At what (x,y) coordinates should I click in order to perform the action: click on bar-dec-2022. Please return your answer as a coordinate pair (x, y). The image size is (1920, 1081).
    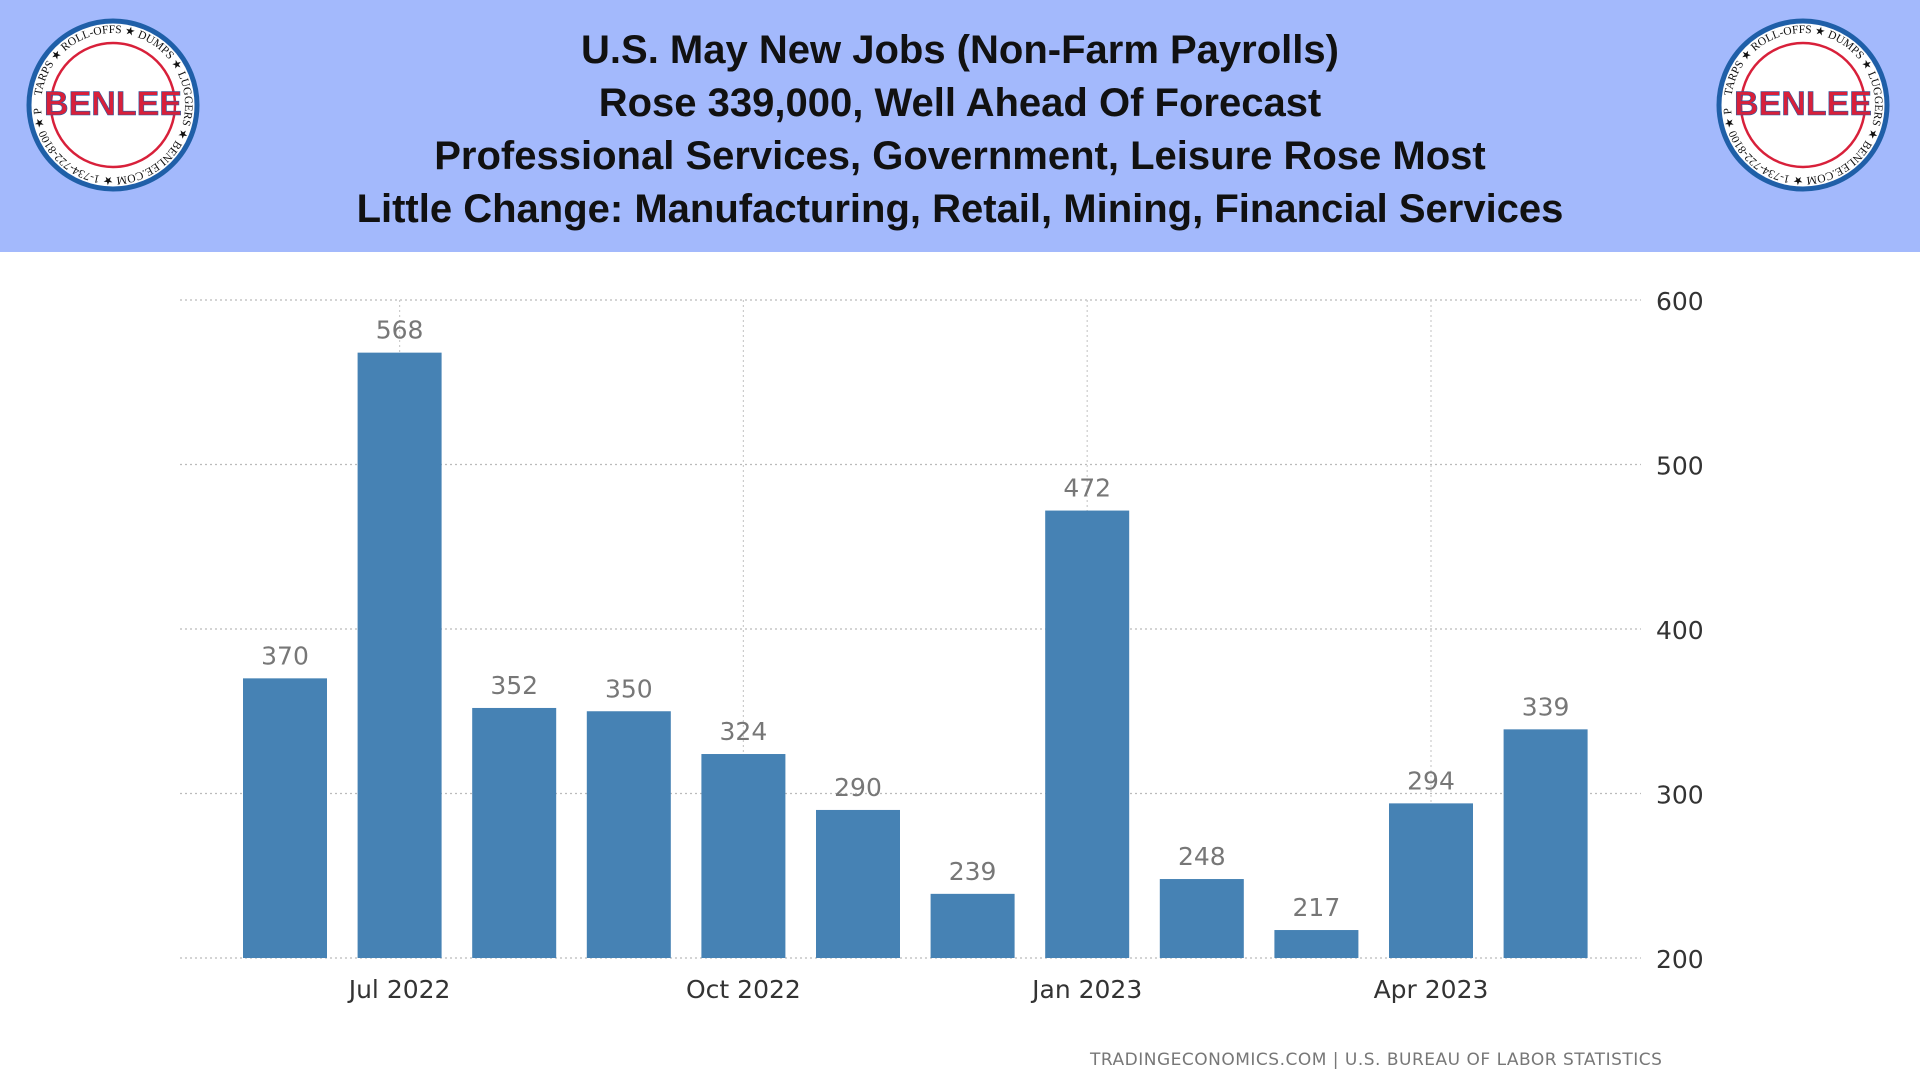
    Looking at the image, I should click on (972, 925).